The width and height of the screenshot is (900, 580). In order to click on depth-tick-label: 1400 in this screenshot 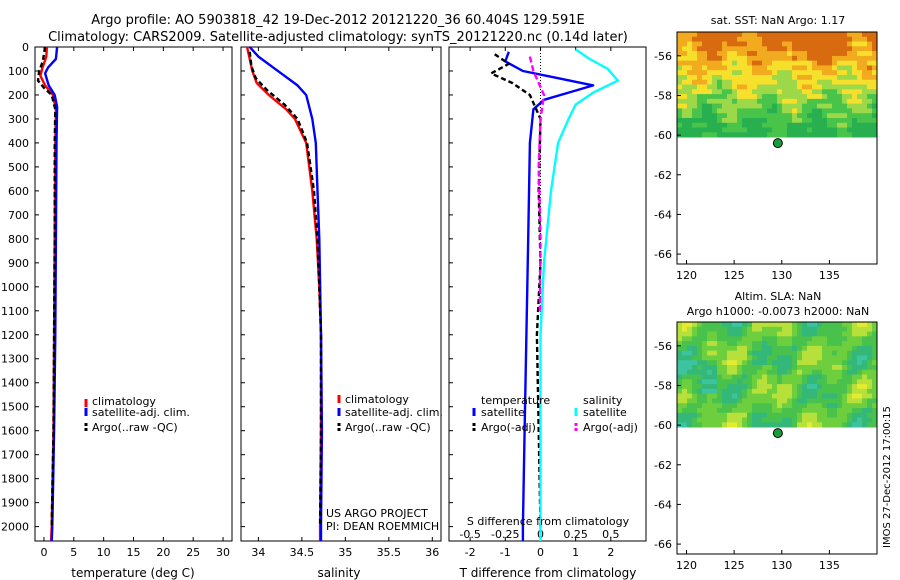, I will do `click(15, 383)`.